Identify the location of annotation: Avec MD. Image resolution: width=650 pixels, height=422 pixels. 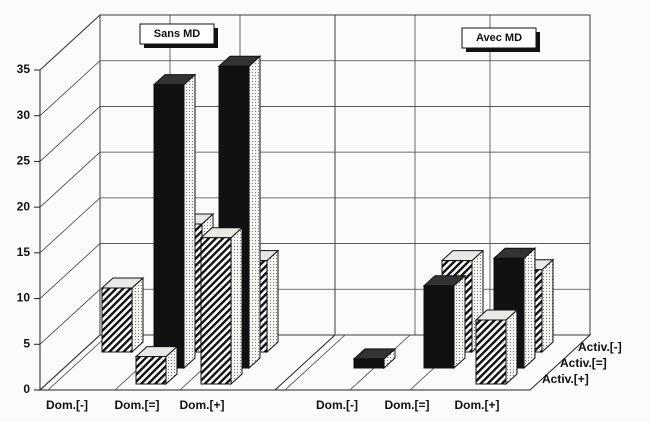
(499, 38).